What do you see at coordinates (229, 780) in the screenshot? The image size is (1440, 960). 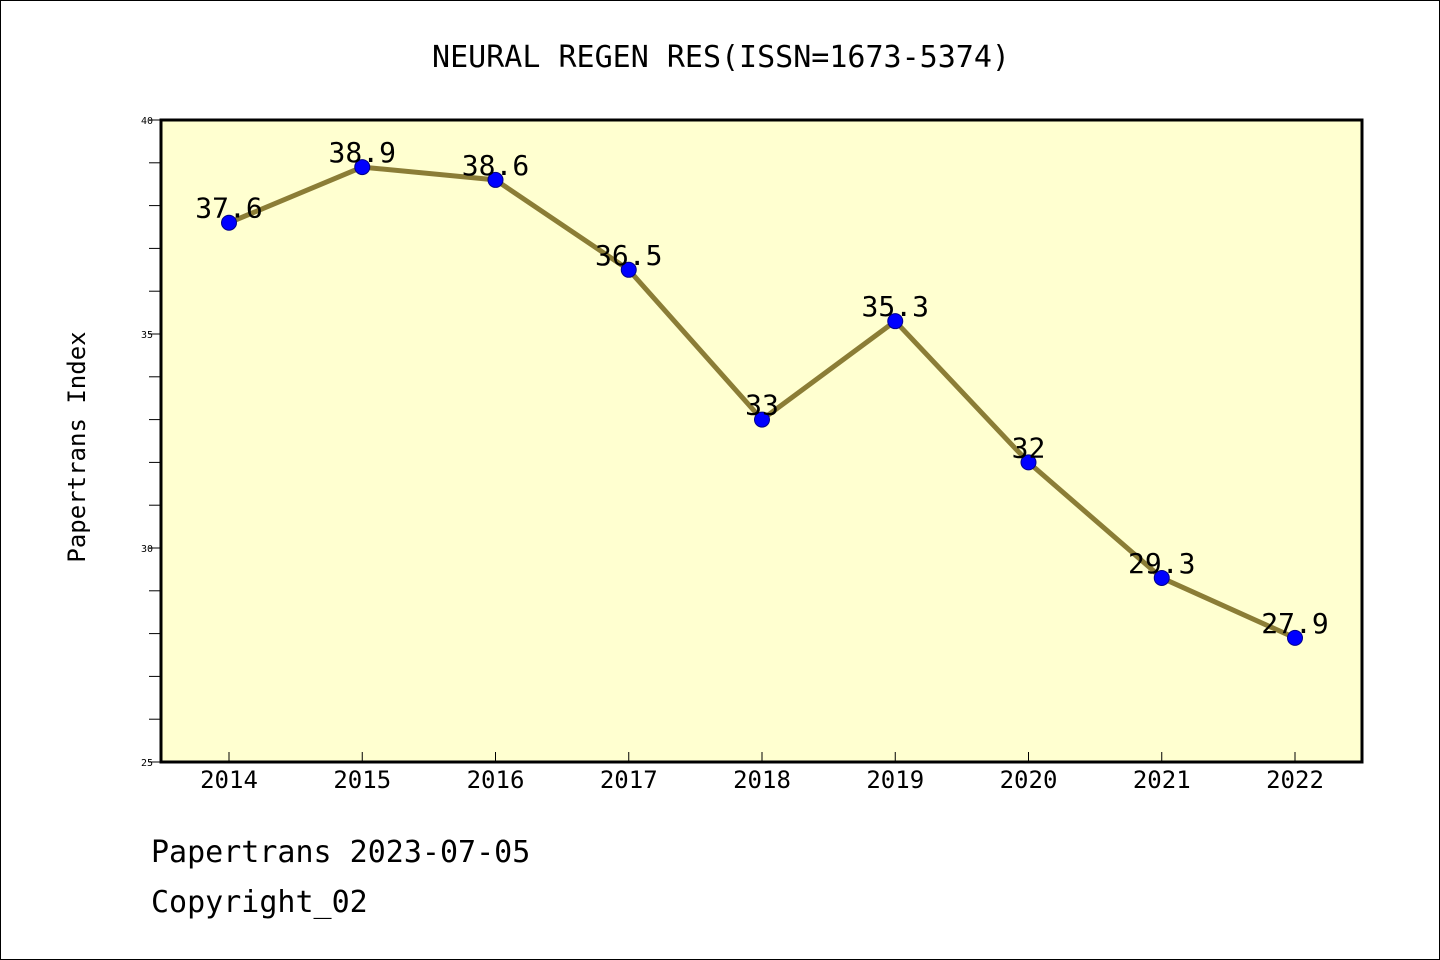 I see `x-tick-label: 2014` at bounding box center [229, 780].